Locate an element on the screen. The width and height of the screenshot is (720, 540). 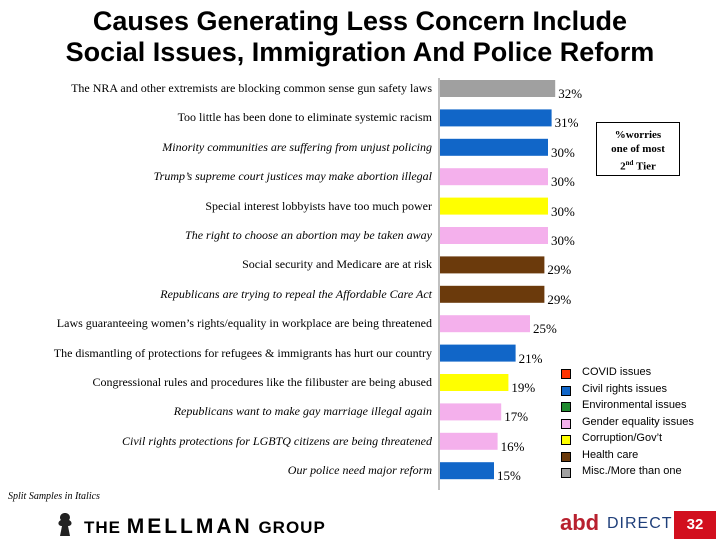
legend-label-4: Gender equality issues is located at coordinates (638, 421).